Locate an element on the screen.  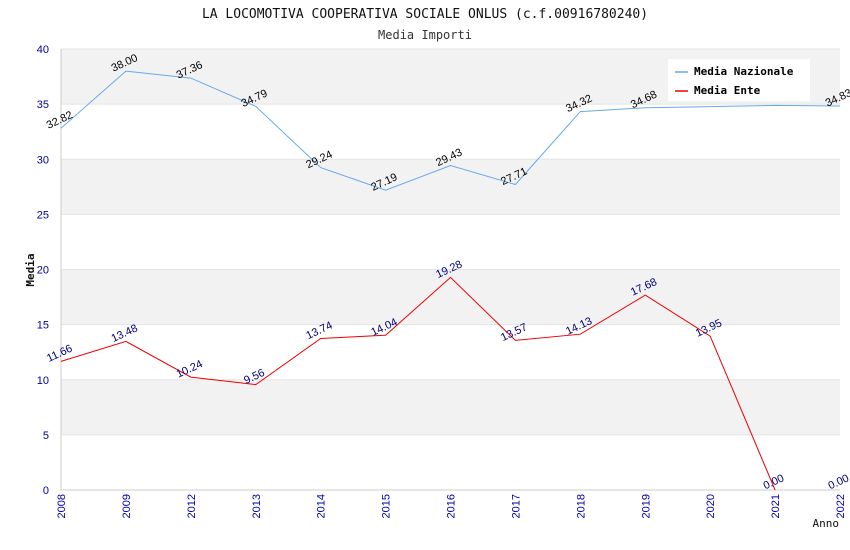
legend-box is located at coordinates (739, 80).